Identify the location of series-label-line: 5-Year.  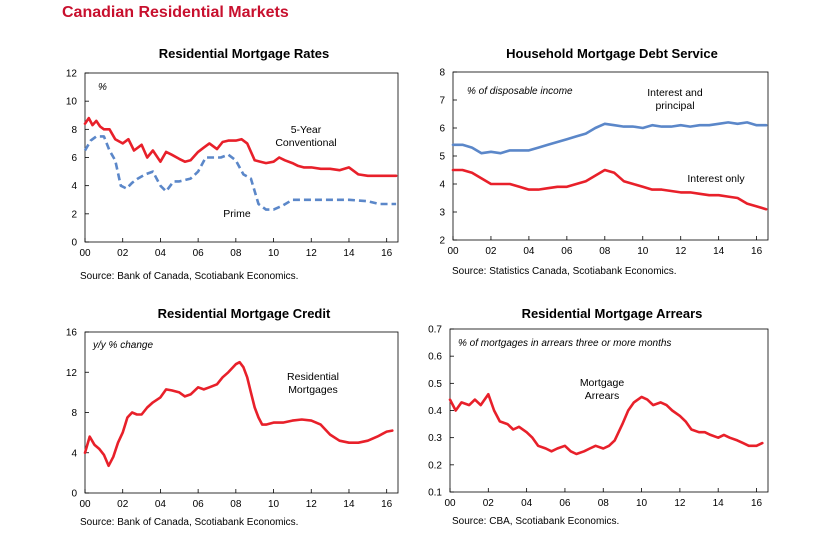
(306, 130).